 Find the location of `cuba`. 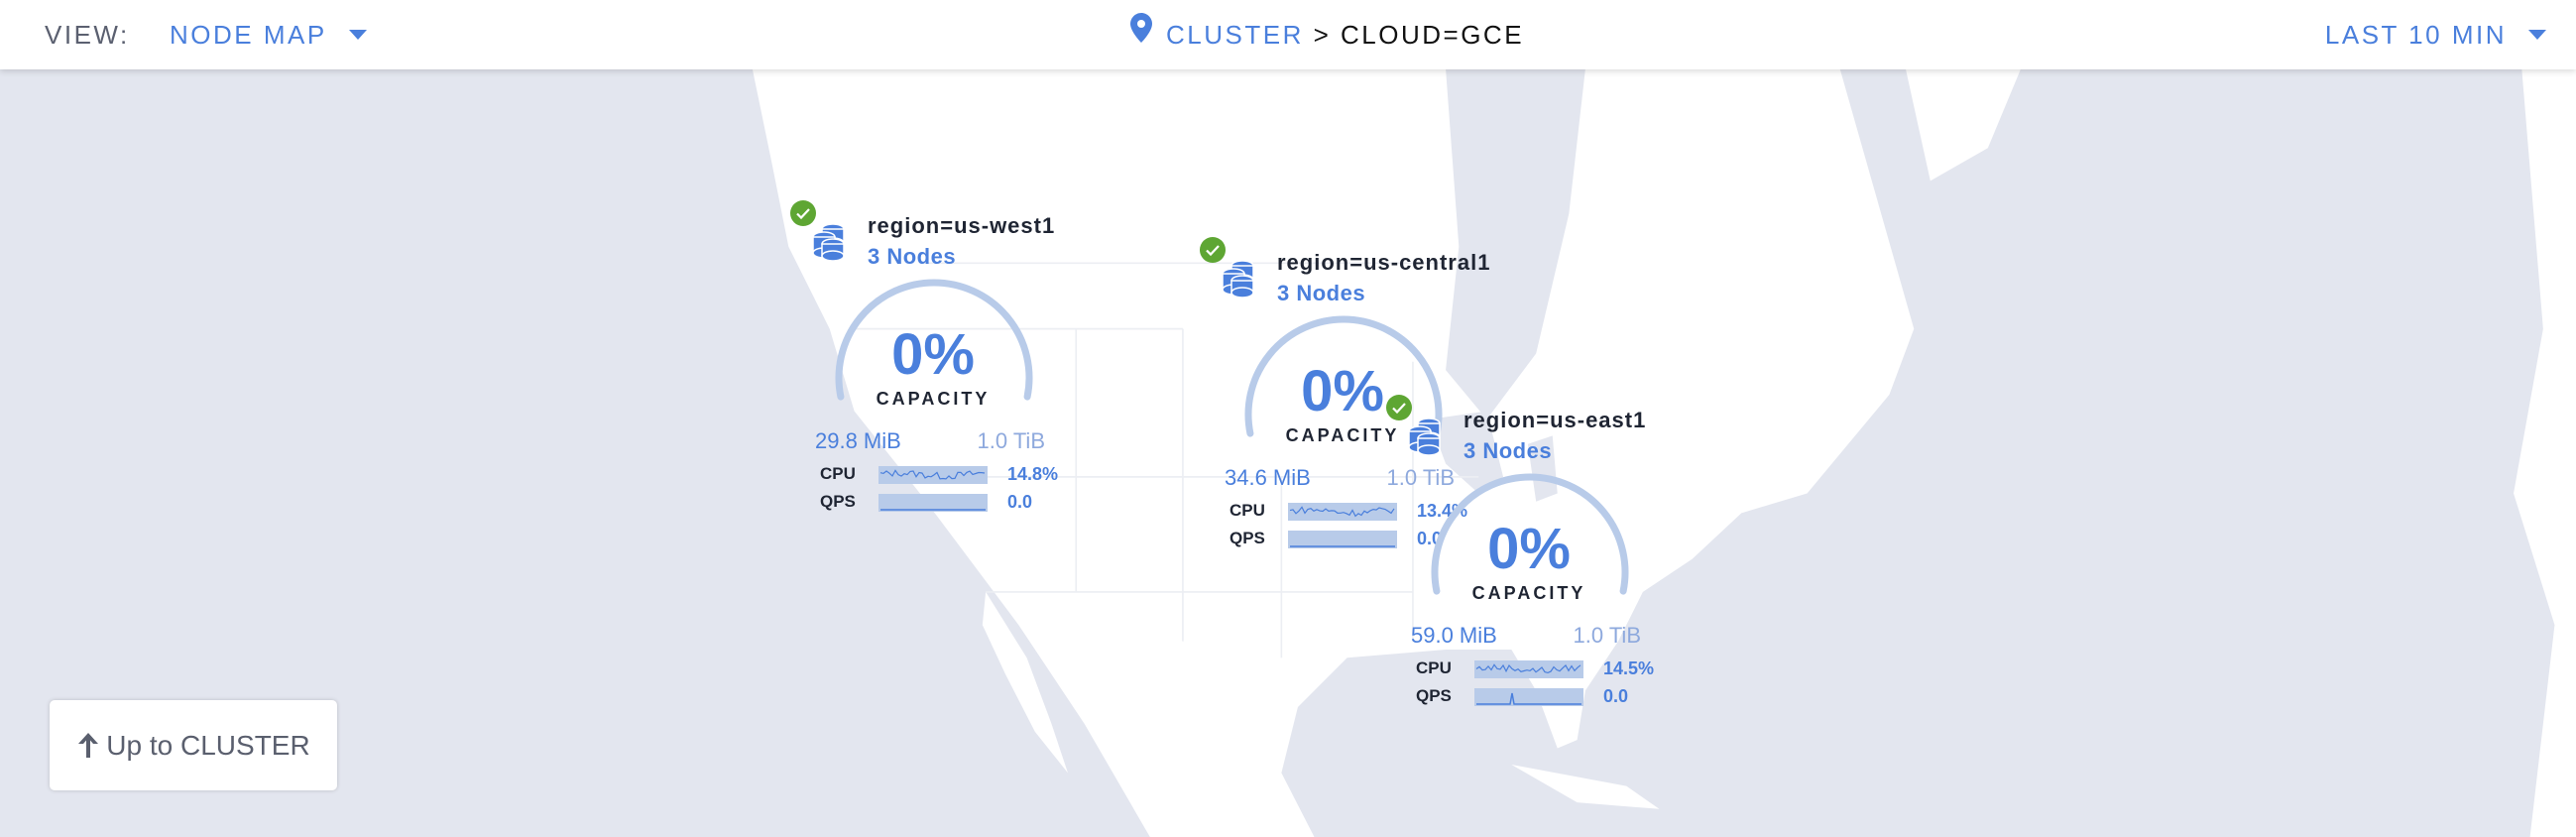

cuba is located at coordinates (1585, 787).